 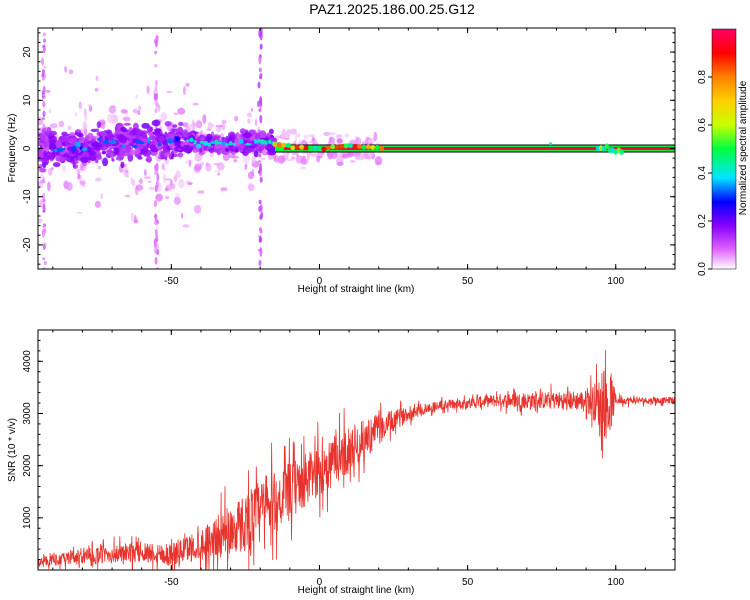 I want to click on colorbar-ticks: 0.0 0.2 0.4 0.6 0.8, so click(x=704, y=173).